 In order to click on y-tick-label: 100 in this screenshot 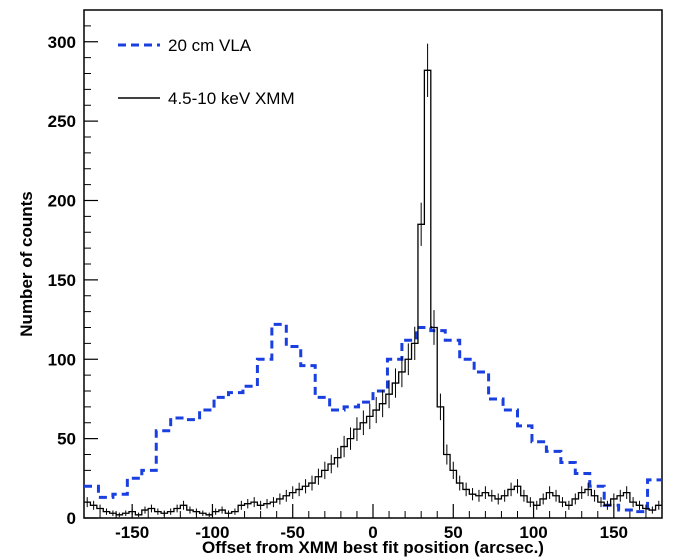, I will do `click(62, 359)`.